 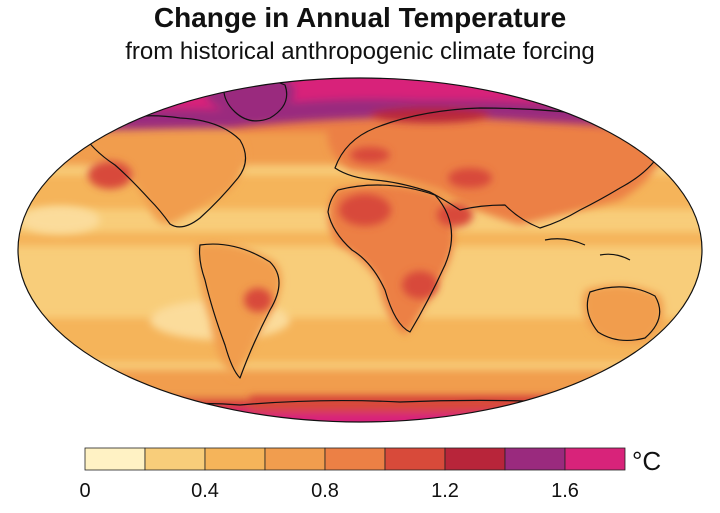 I want to click on map-title: Change in Annual Temperature, so click(x=360, y=17).